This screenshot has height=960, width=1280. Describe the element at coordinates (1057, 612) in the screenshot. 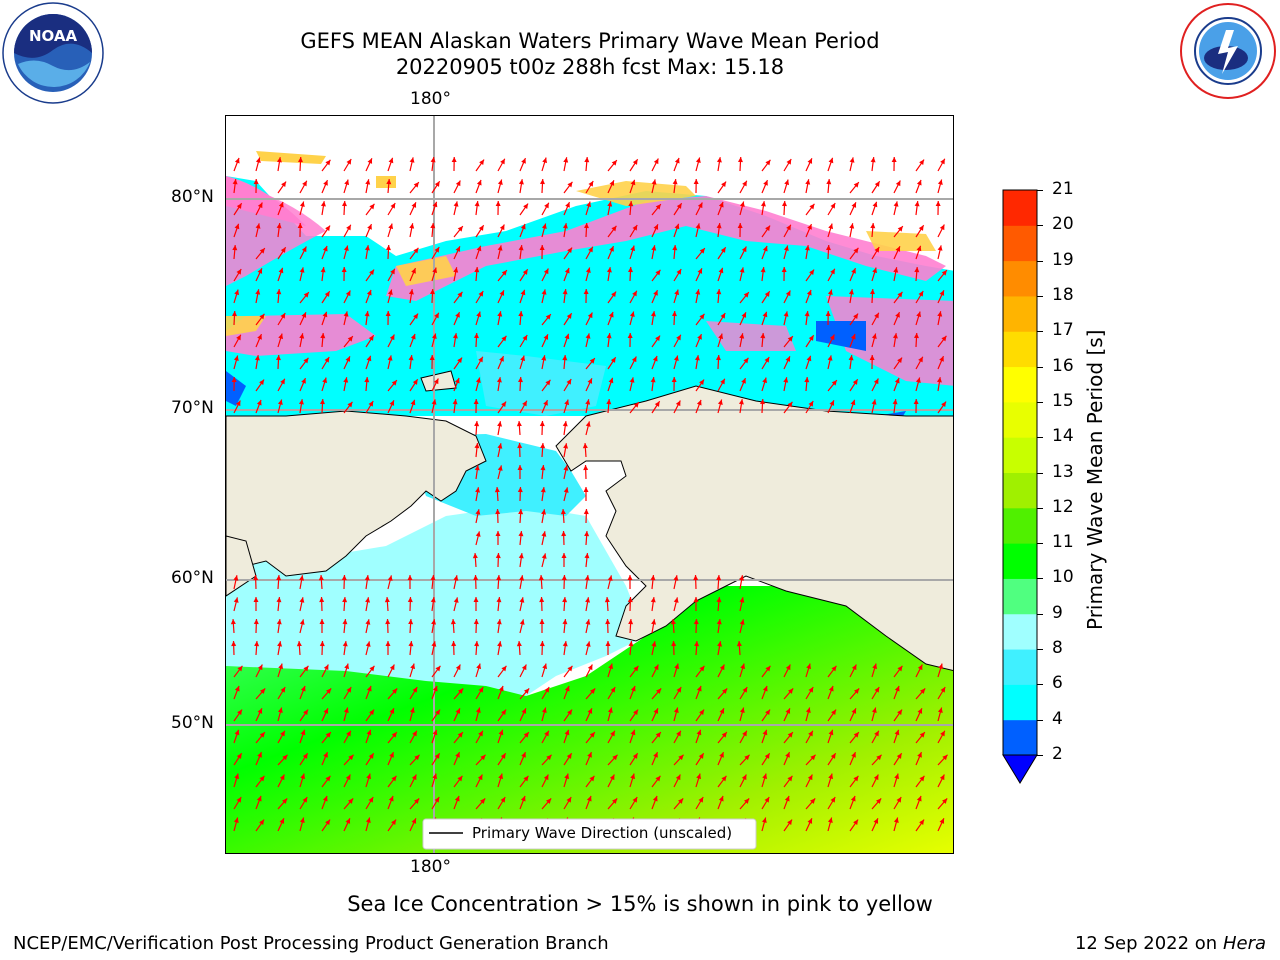

I see `colorbar-tick-label: 9` at that location.